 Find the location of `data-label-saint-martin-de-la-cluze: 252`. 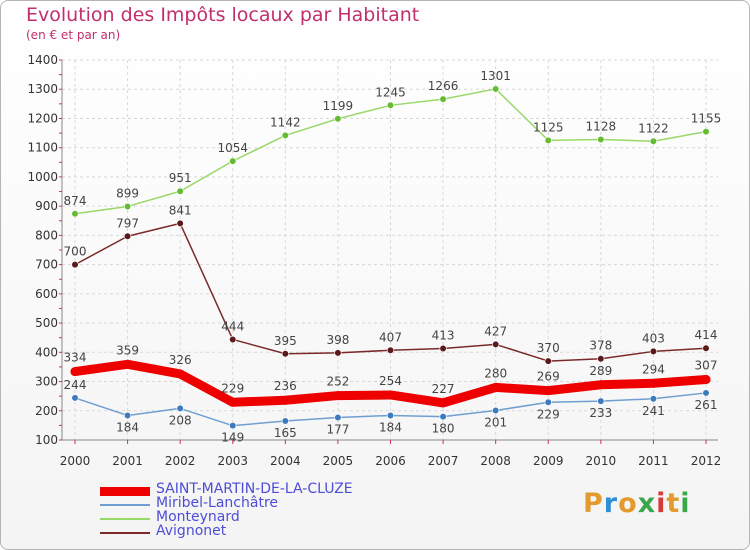

data-label-saint-martin-de-la-cluze: 252 is located at coordinates (337, 382).